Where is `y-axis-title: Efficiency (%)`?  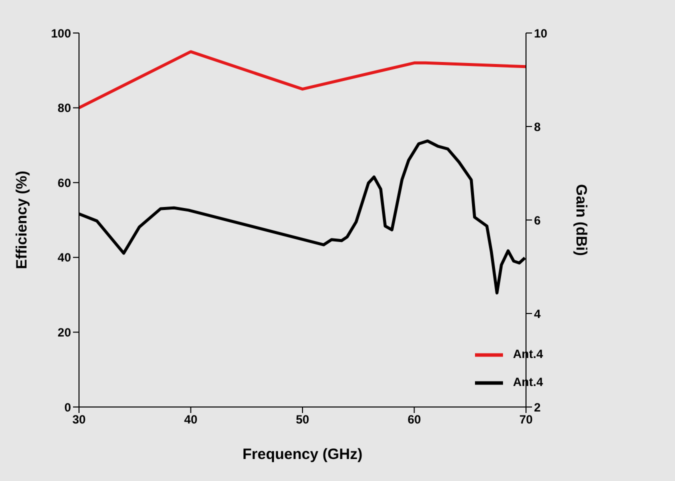
y-axis-title: Efficiency (%) is located at coordinates (21, 220).